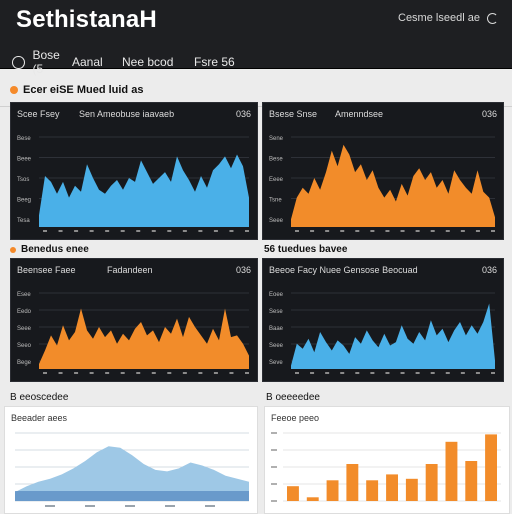 The image size is (512, 514). Describe the element at coordinates (293, 114) in the screenshot. I see `panel-title: Bsese Snse` at that location.